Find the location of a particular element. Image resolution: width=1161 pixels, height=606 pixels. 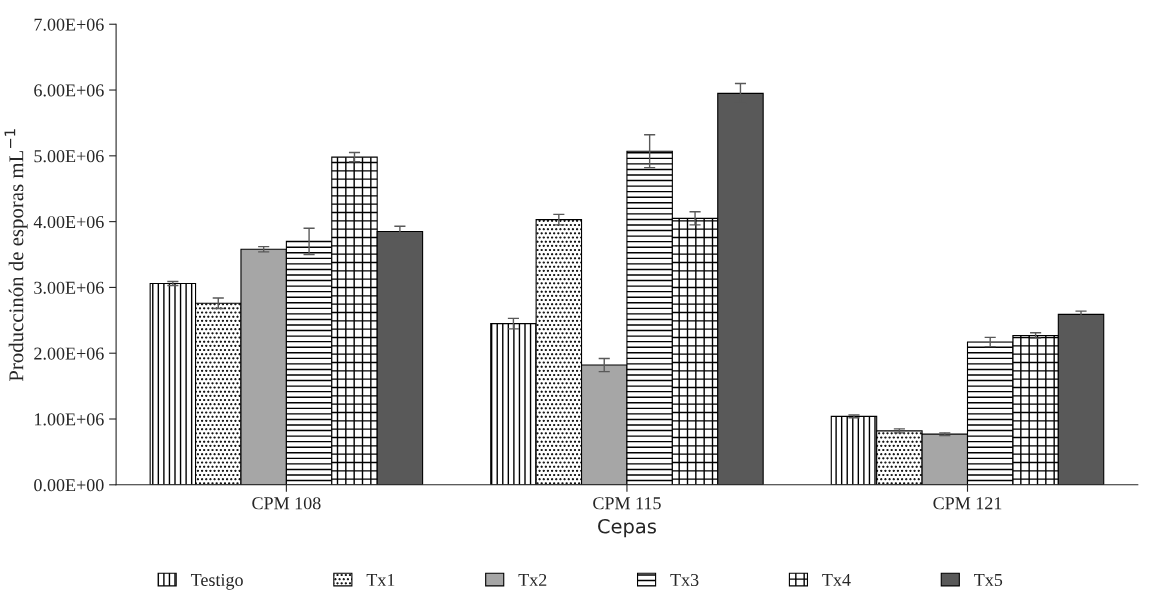

y-tick-label: 4.00E+06 is located at coordinates (68, 222).